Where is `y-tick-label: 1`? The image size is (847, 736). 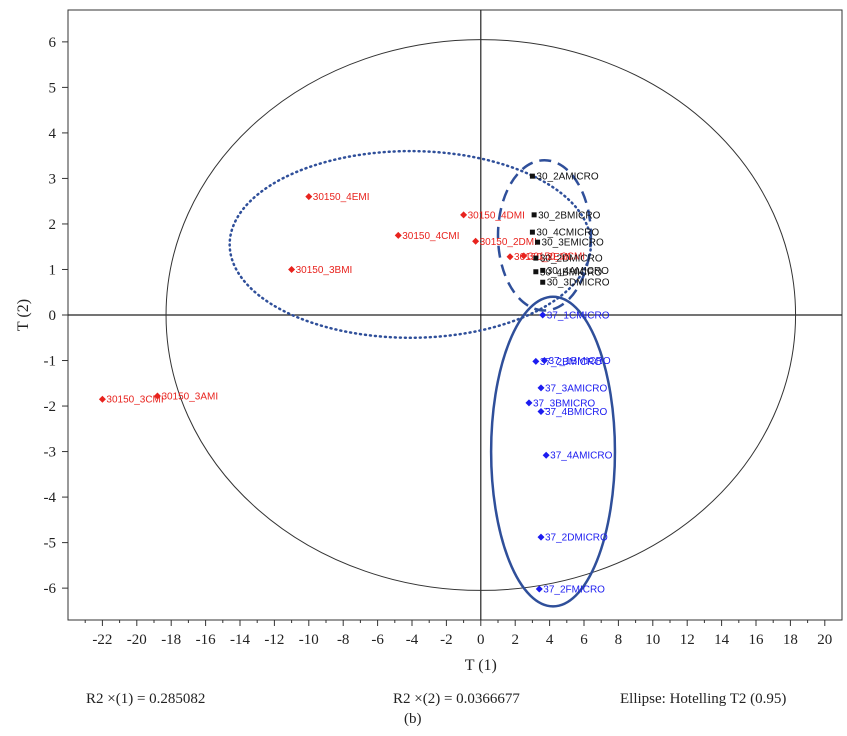 y-tick-label: 1 is located at coordinates (53, 270).